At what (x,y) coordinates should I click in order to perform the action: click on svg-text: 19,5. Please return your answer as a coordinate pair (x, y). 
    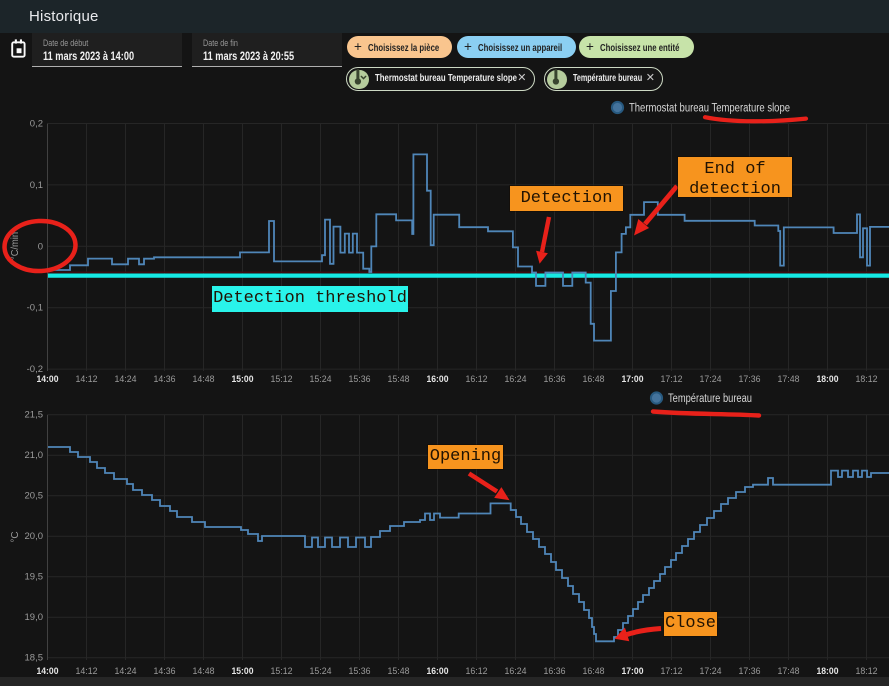
    Looking at the image, I should click on (34, 577).